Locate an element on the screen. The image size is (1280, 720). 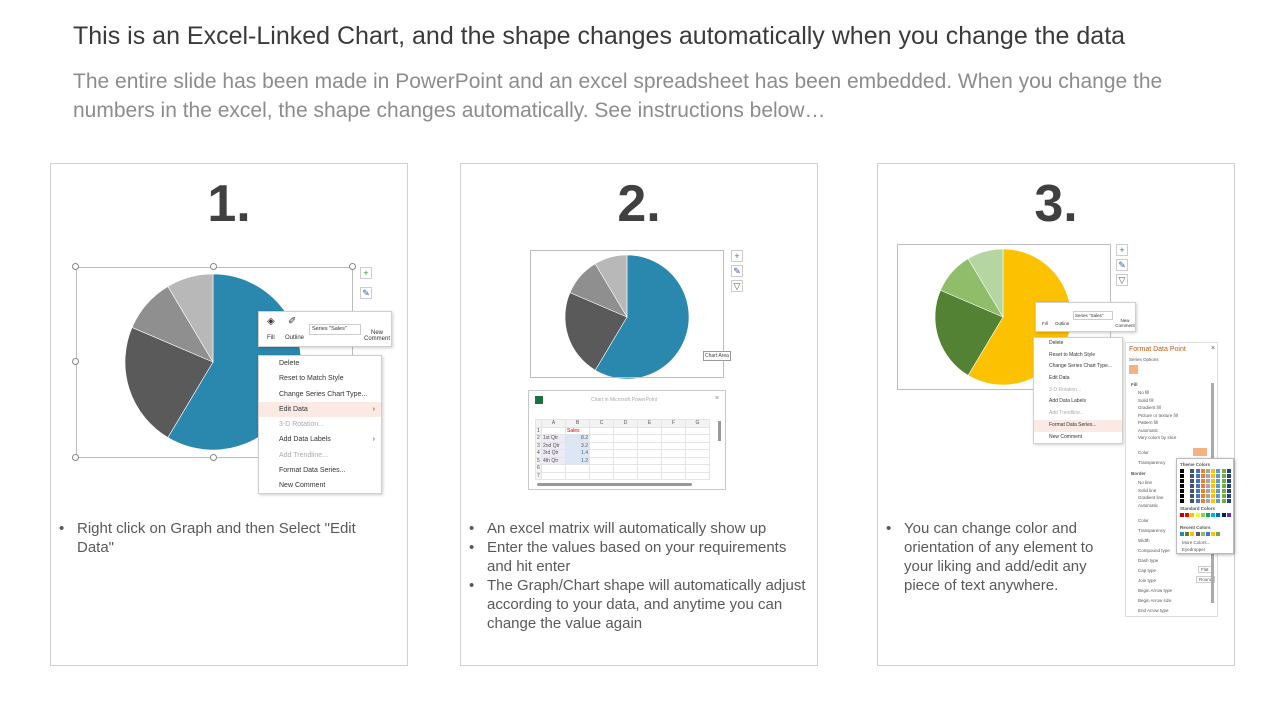
option: Width is located at coordinates (1144, 540).